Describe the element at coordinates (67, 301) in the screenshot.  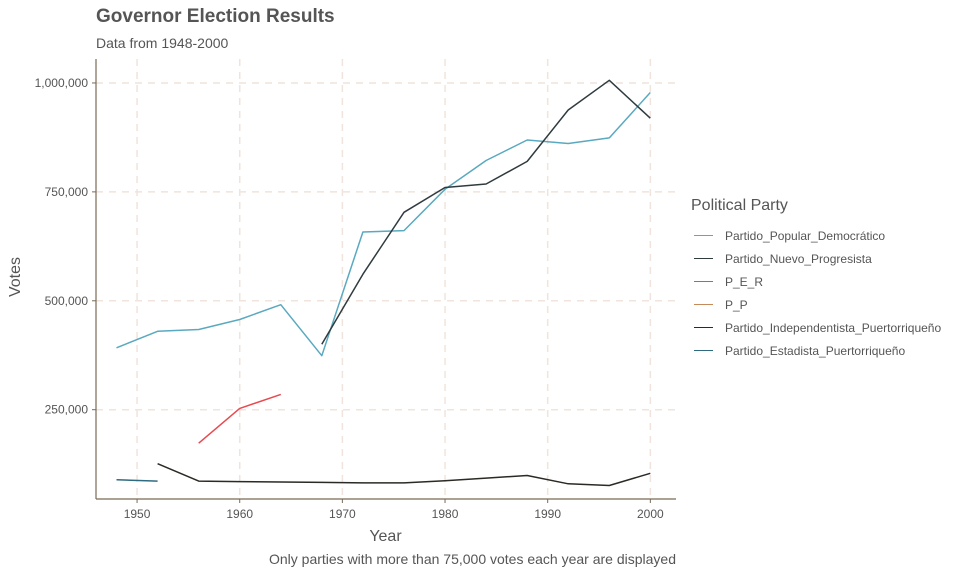
I see `y-tick-label: 500,000` at that location.